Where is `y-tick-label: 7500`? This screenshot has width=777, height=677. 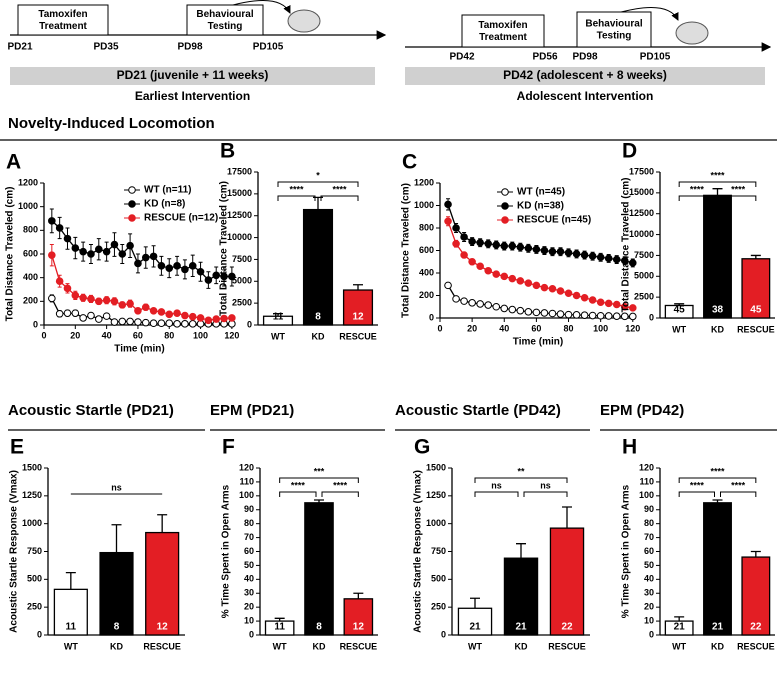 y-tick-label: 7500 is located at coordinates (644, 255).